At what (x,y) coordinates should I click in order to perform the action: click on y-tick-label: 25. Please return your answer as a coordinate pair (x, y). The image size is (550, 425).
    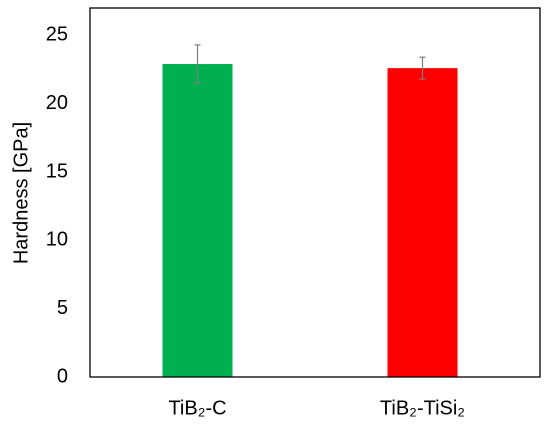
    Looking at the image, I should click on (57, 35).